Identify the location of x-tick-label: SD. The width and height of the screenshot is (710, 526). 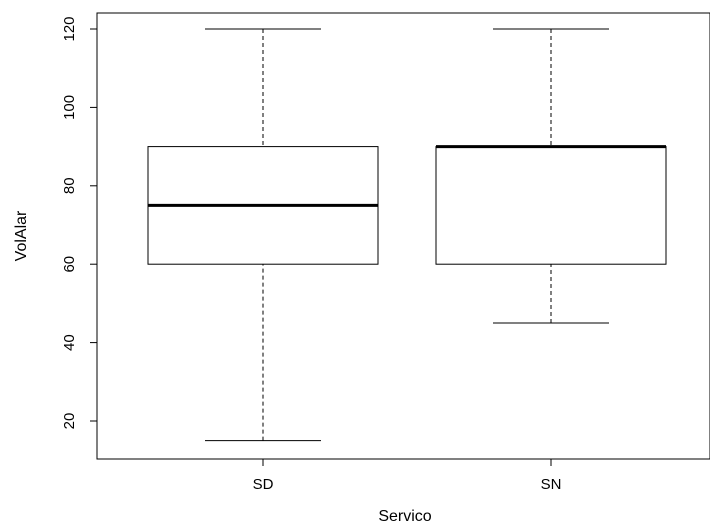
(263, 484).